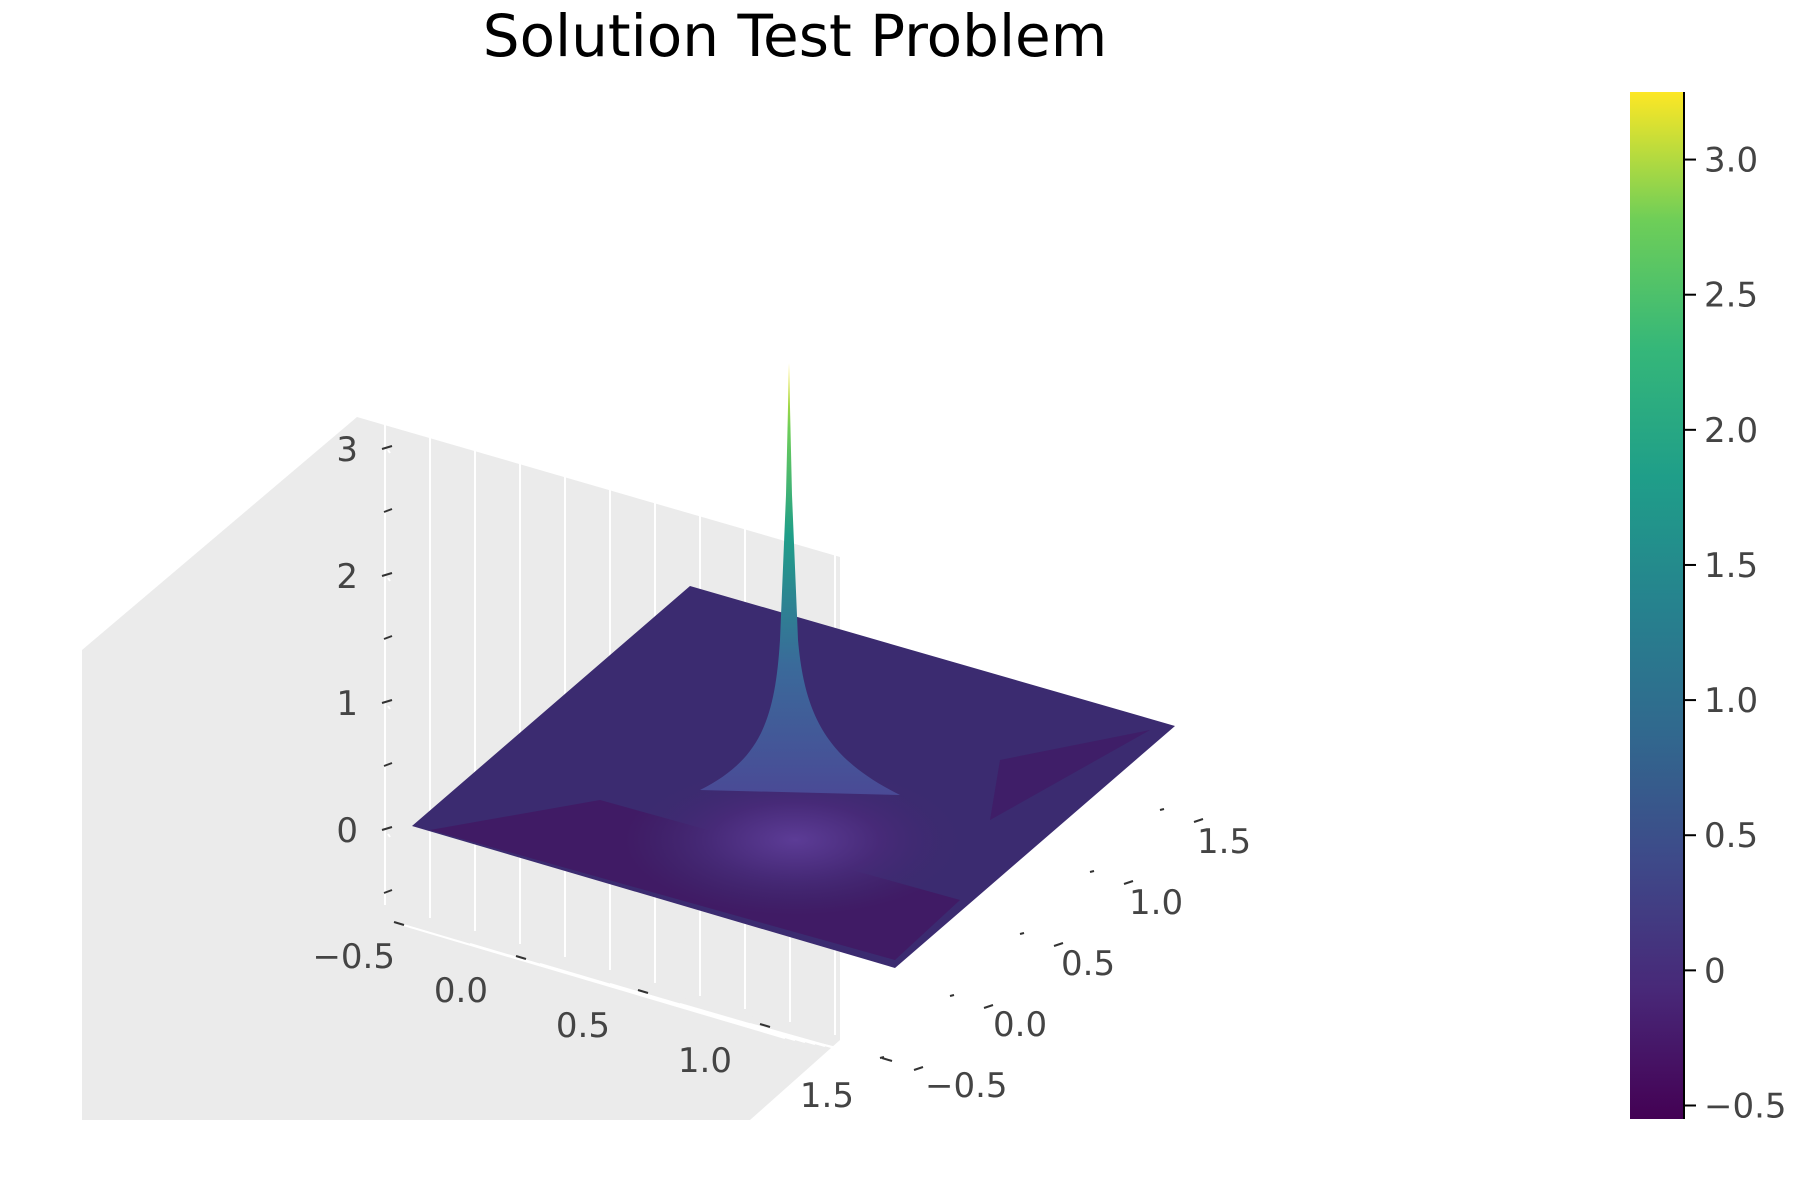 The image size is (1800, 1200). What do you see at coordinates (347, 704) in the screenshot?
I see `z-tick-label: 1` at bounding box center [347, 704].